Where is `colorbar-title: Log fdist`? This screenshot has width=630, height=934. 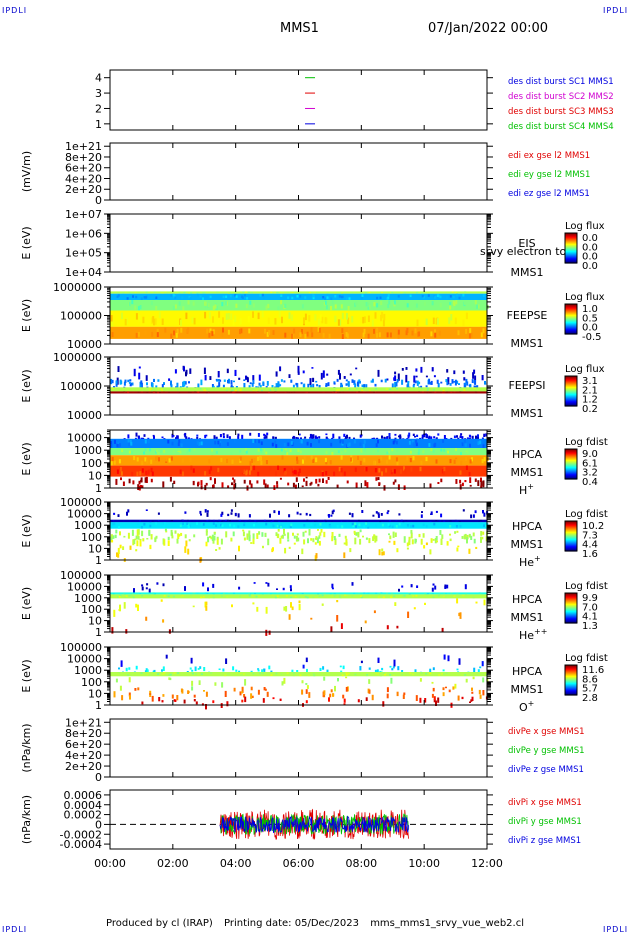 colorbar-title: Log fdist is located at coordinates (586, 658).